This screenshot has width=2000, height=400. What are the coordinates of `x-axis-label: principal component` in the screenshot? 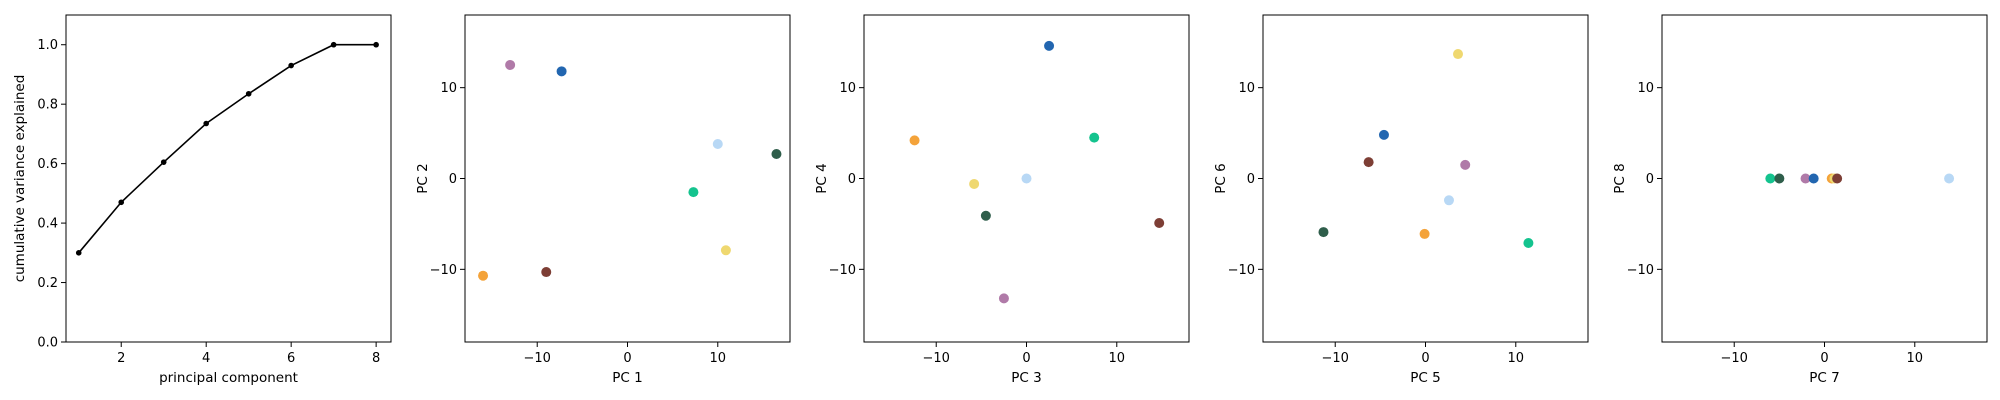 It's located at (228, 378).